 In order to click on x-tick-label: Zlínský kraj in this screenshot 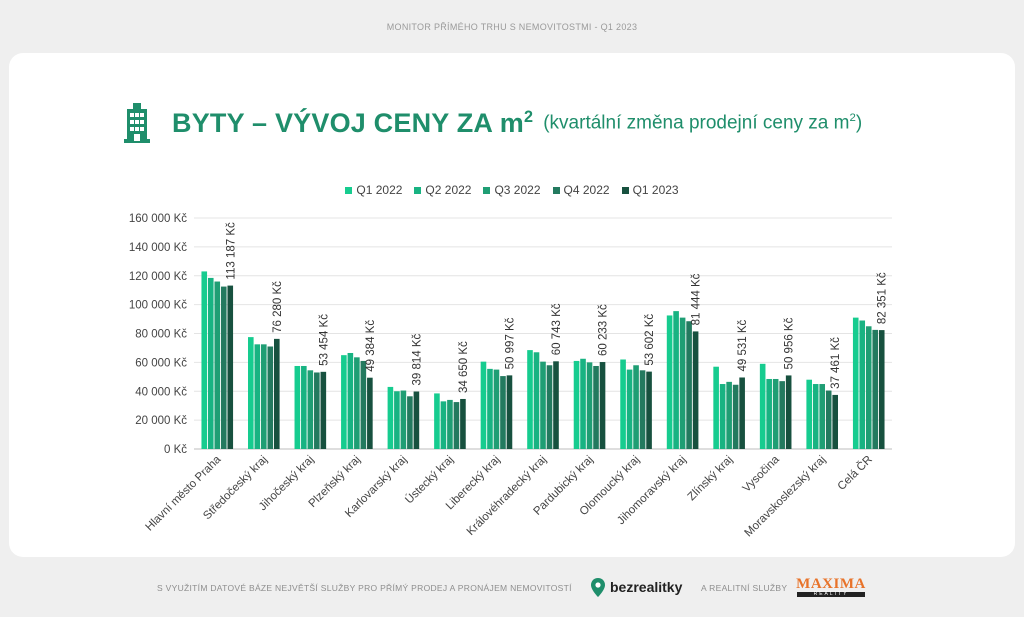, I will do `click(711, 479)`.